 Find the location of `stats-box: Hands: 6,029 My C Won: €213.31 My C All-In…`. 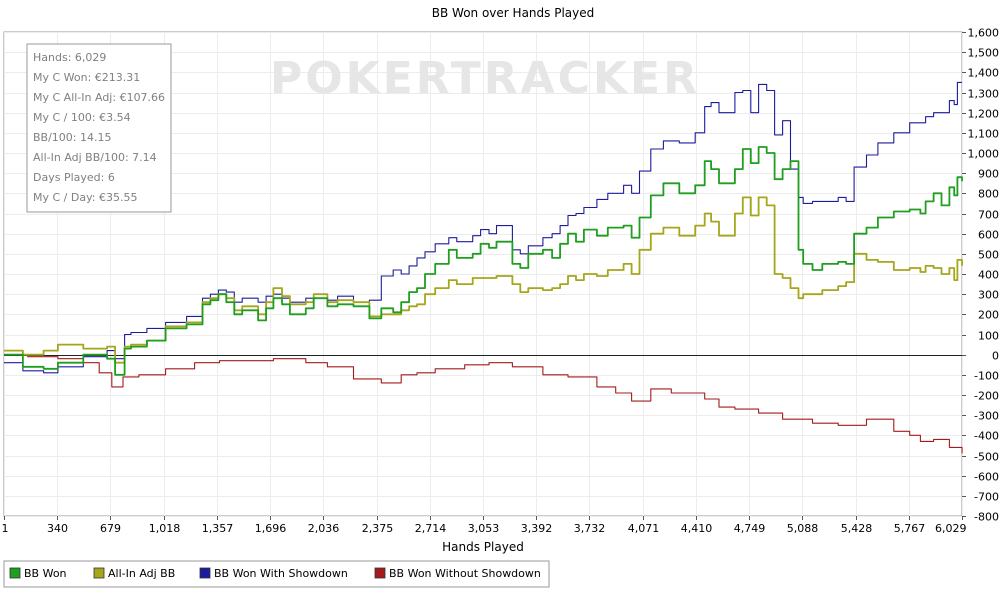

stats-box: Hands: 6,029 My C Won: €213.31 My C All-In… is located at coordinates (99, 128).